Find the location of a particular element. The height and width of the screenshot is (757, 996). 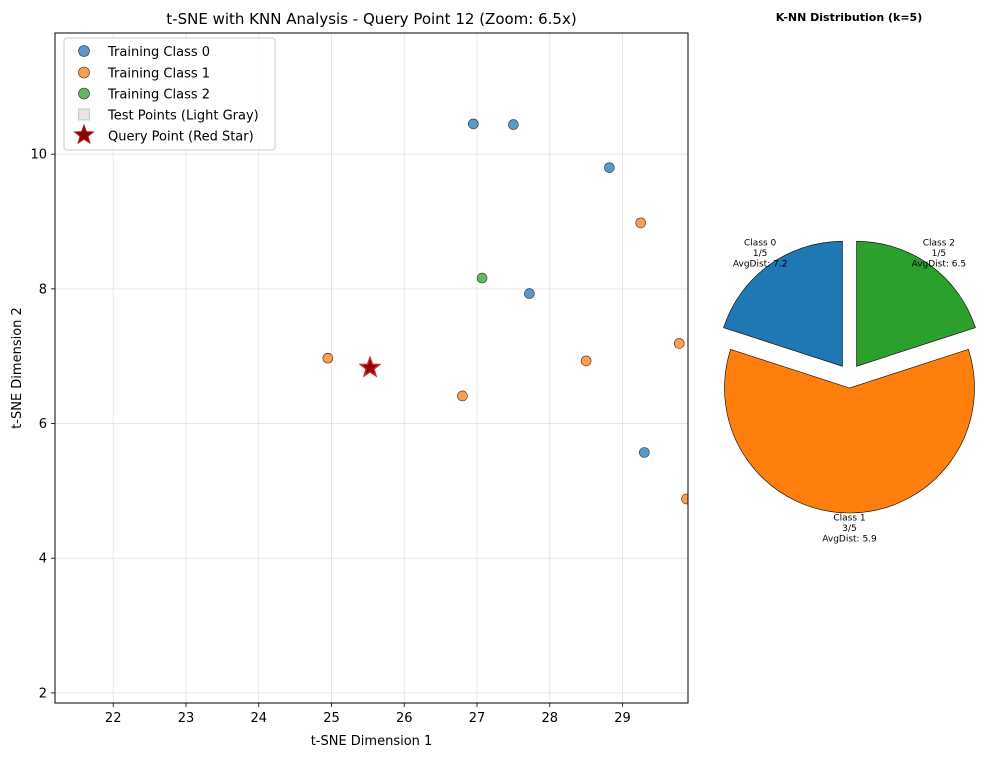

x-tick-label: 22 is located at coordinates (113, 718).